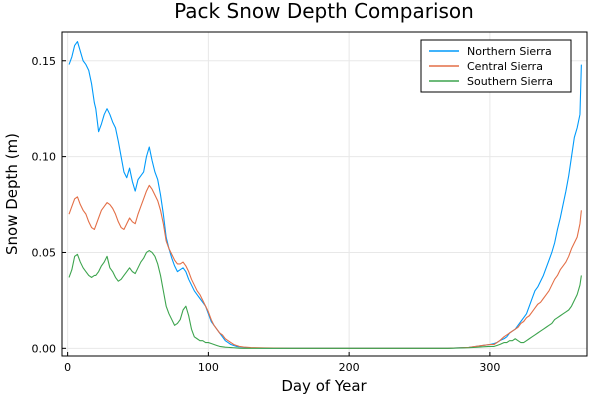 The width and height of the screenshot is (600, 400). What do you see at coordinates (44, 61) in the screenshot?
I see `y-tick-label: 0.15` at bounding box center [44, 61].